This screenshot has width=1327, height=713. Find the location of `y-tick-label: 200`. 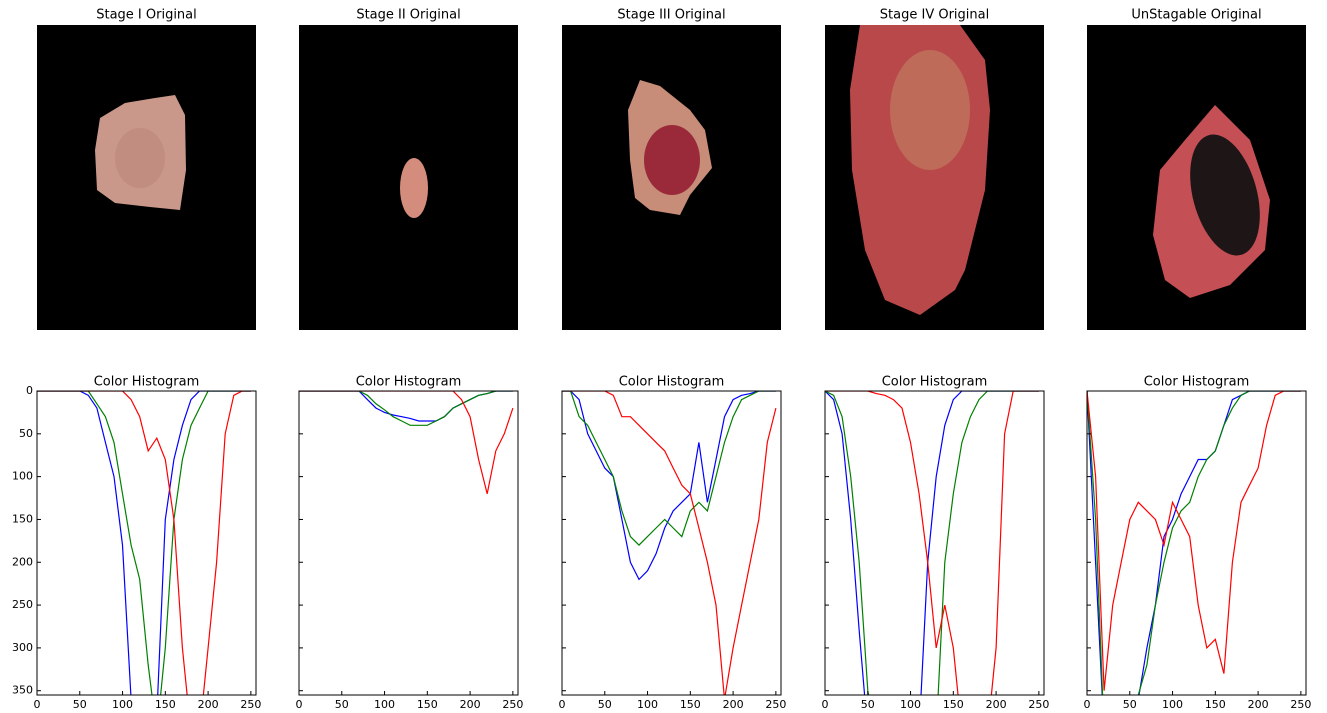

y-tick-label: 200 is located at coordinates (22, 561).